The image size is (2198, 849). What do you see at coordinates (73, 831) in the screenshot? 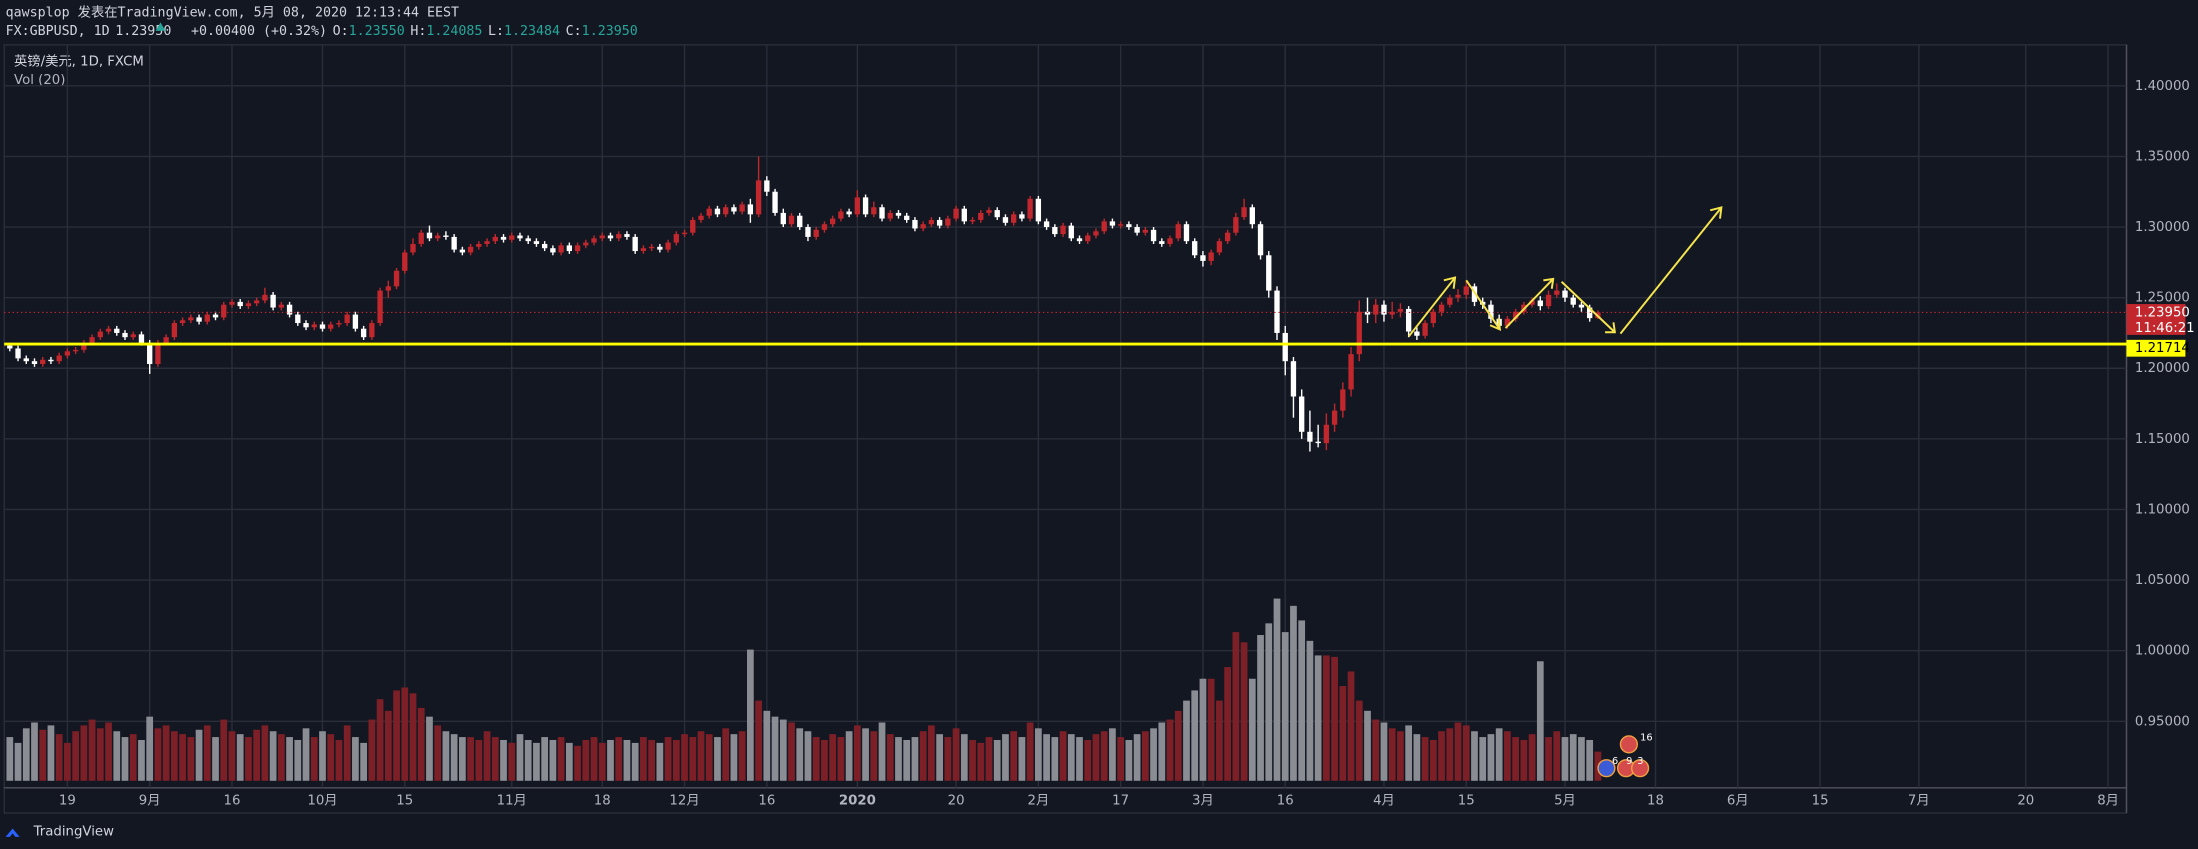
I see `logo-text: TradingView` at bounding box center [73, 831].